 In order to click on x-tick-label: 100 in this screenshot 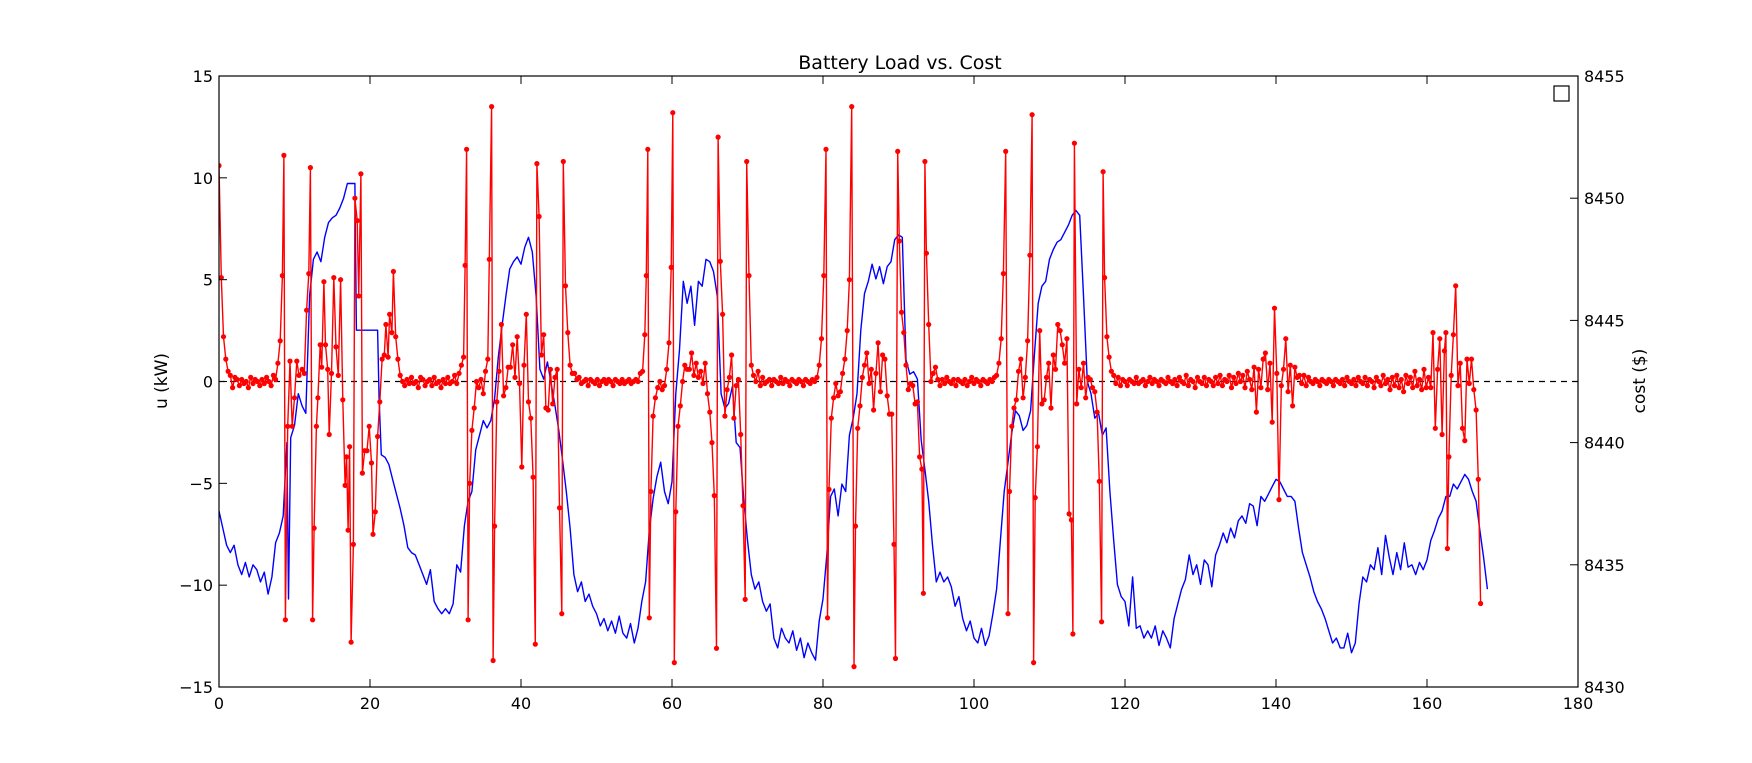, I will do `click(974, 703)`.